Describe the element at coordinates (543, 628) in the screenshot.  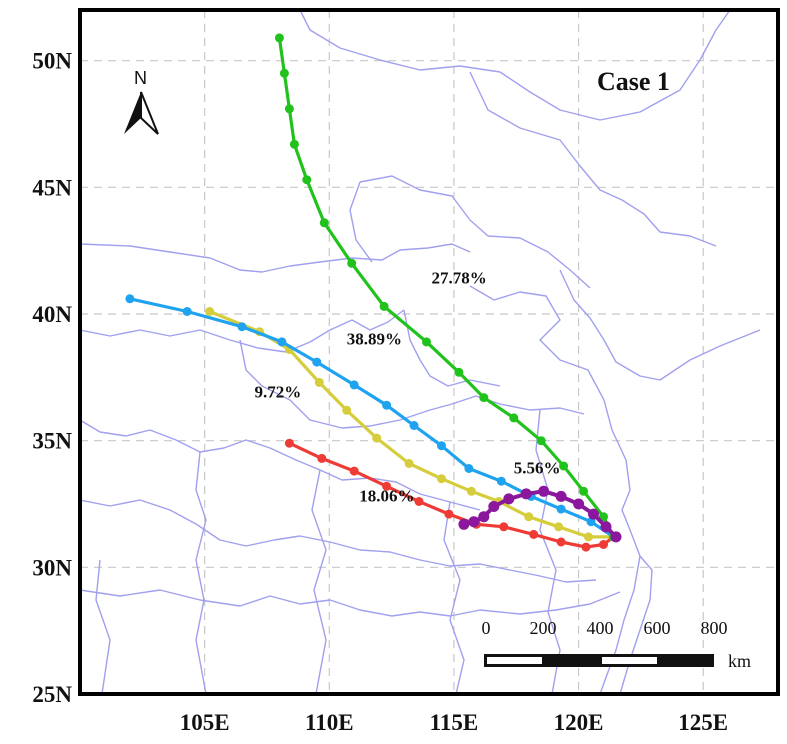
I see `scale-label: 200` at that location.